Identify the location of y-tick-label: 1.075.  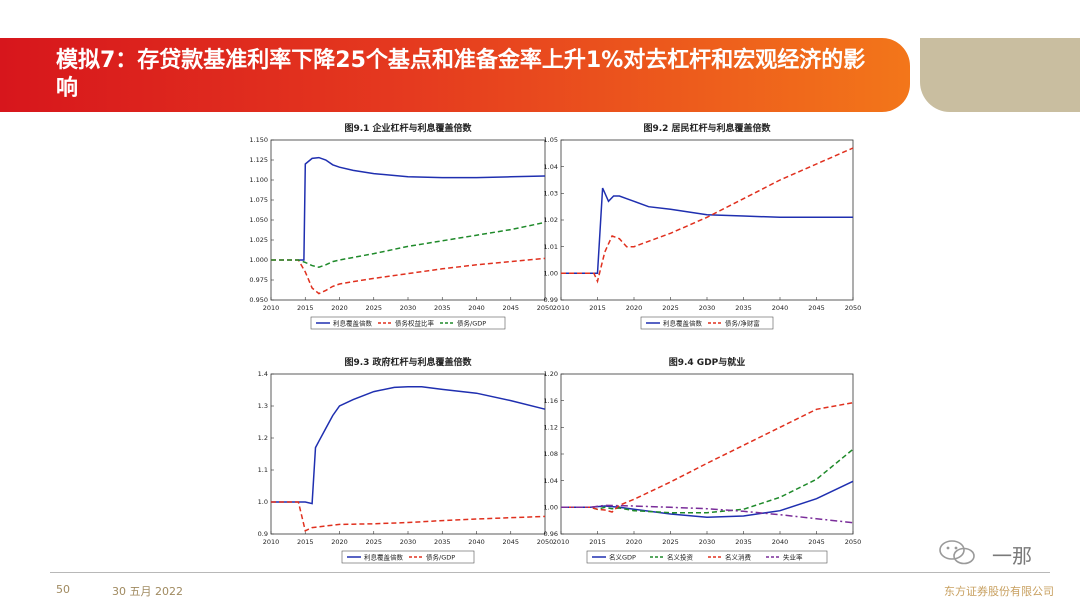
(258, 200).